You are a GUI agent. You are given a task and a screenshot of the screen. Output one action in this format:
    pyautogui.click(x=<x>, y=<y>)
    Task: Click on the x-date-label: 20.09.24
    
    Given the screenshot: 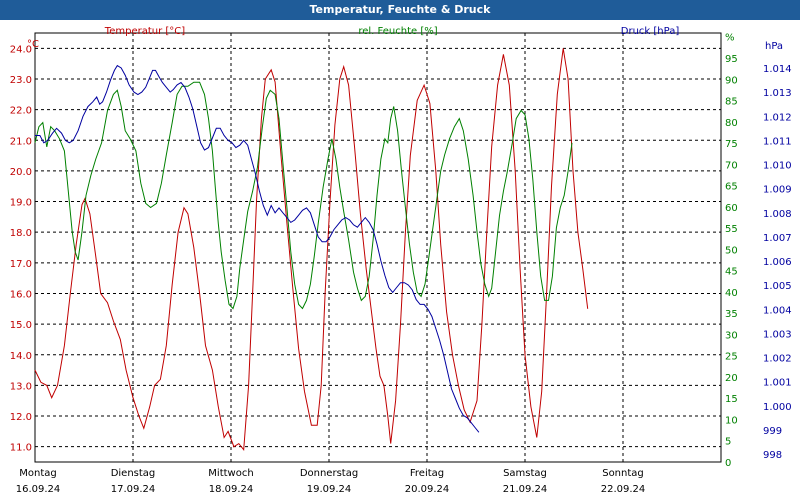 What is the action you would take?
    pyautogui.click(x=427, y=489)
    